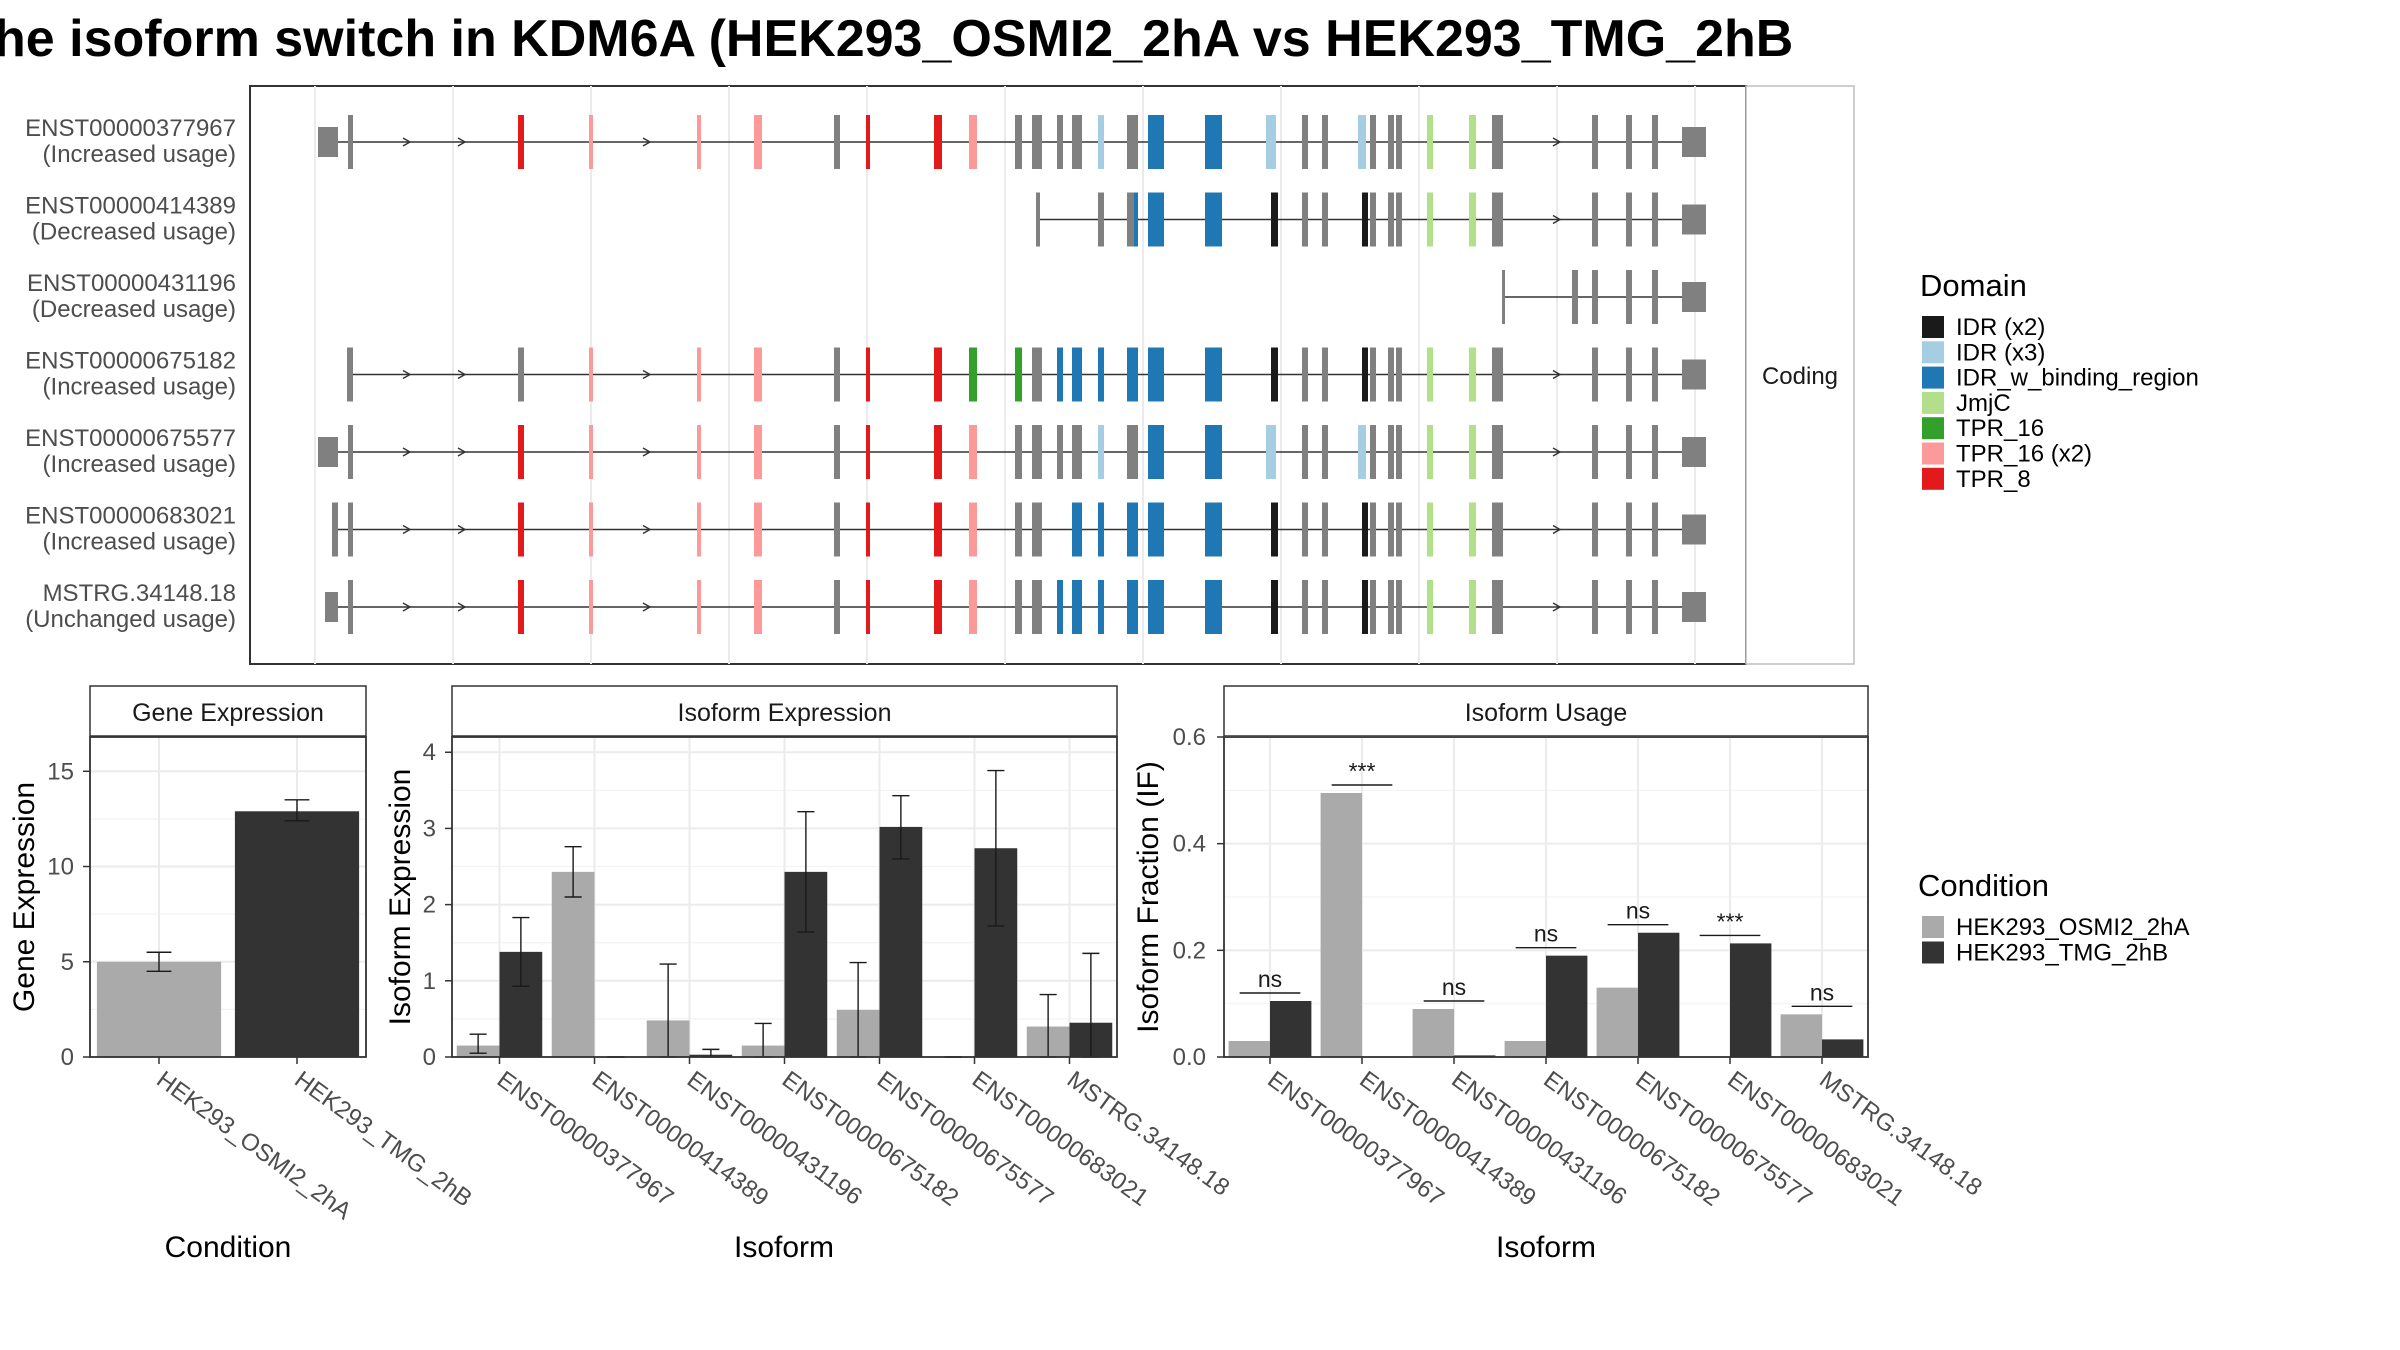  I want to click on x-tick-label: ENST00000431196, so click(774, 1138).